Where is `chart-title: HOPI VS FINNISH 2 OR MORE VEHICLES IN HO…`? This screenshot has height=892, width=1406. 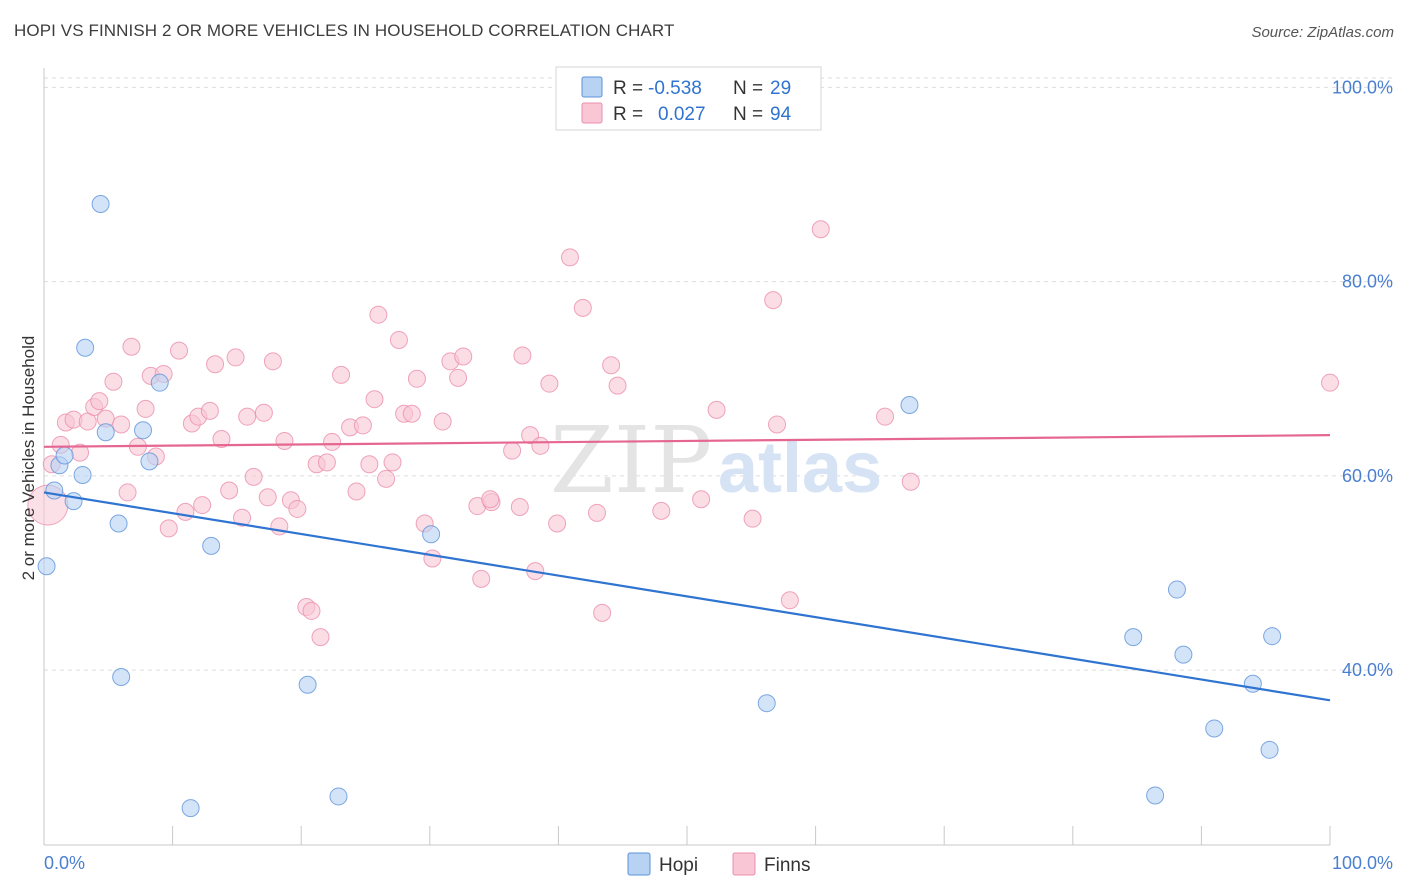
chart-title: HOPI VS FINNISH 2 OR MORE VEHICLES IN HO… is located at coordinates (344, 30).